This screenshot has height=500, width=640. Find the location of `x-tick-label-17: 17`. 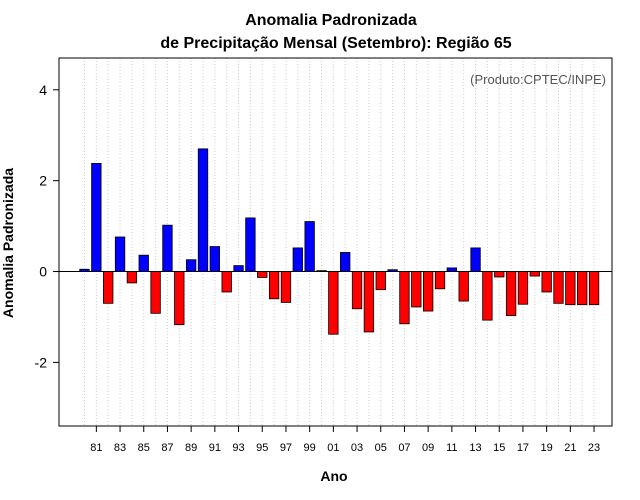

x-tick-label-17: 17 is located at coordinates (523, 448).